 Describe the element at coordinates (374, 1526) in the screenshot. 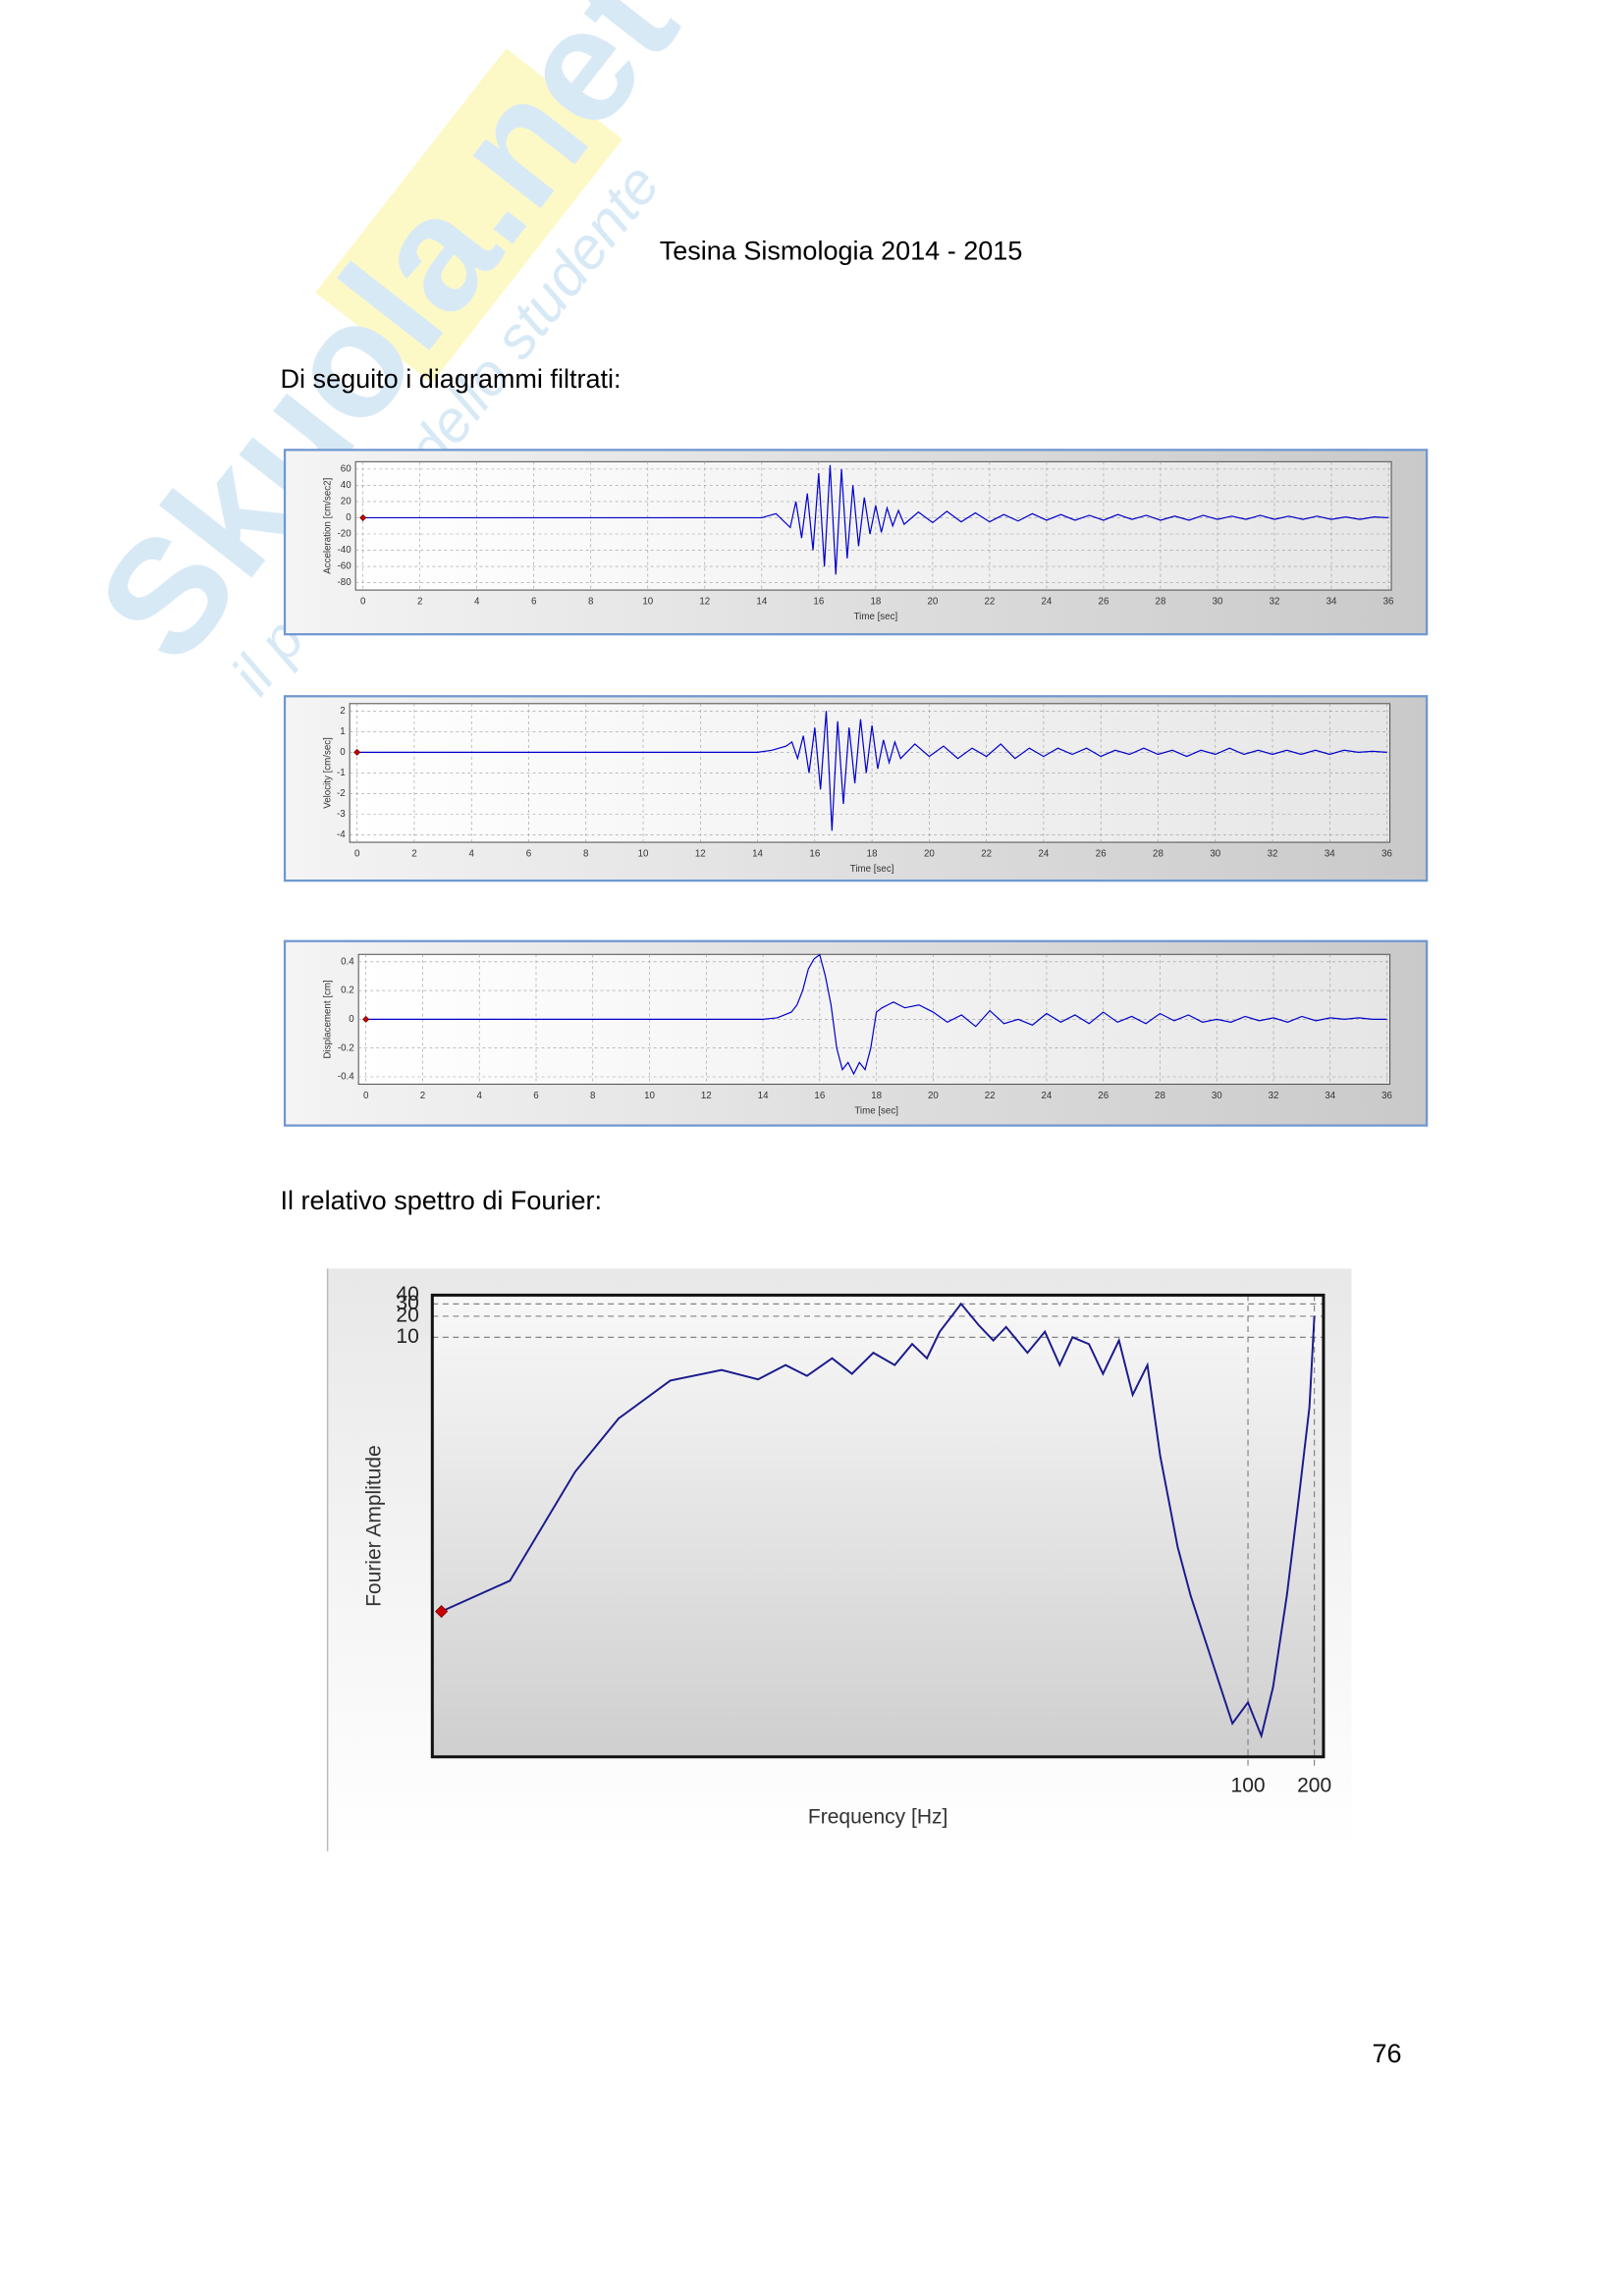

I see `y-axis-label: Fourier Amplitude` at that location.